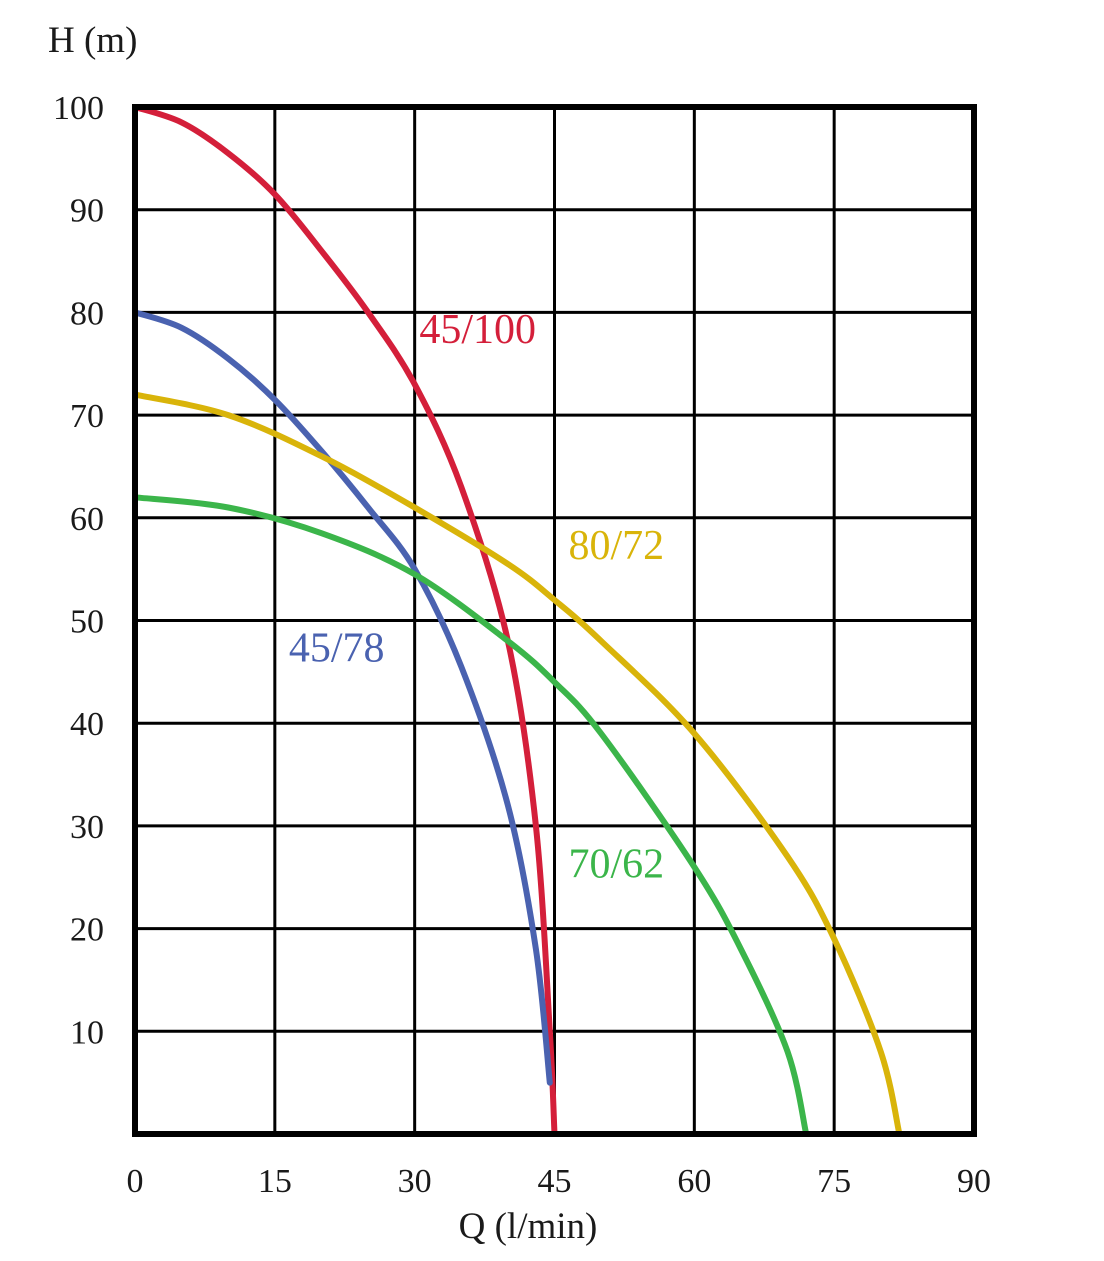 The height and width of the screenshot is (1261, 1104). I want to click on x-tick-label: 60, so click(694, 1181).